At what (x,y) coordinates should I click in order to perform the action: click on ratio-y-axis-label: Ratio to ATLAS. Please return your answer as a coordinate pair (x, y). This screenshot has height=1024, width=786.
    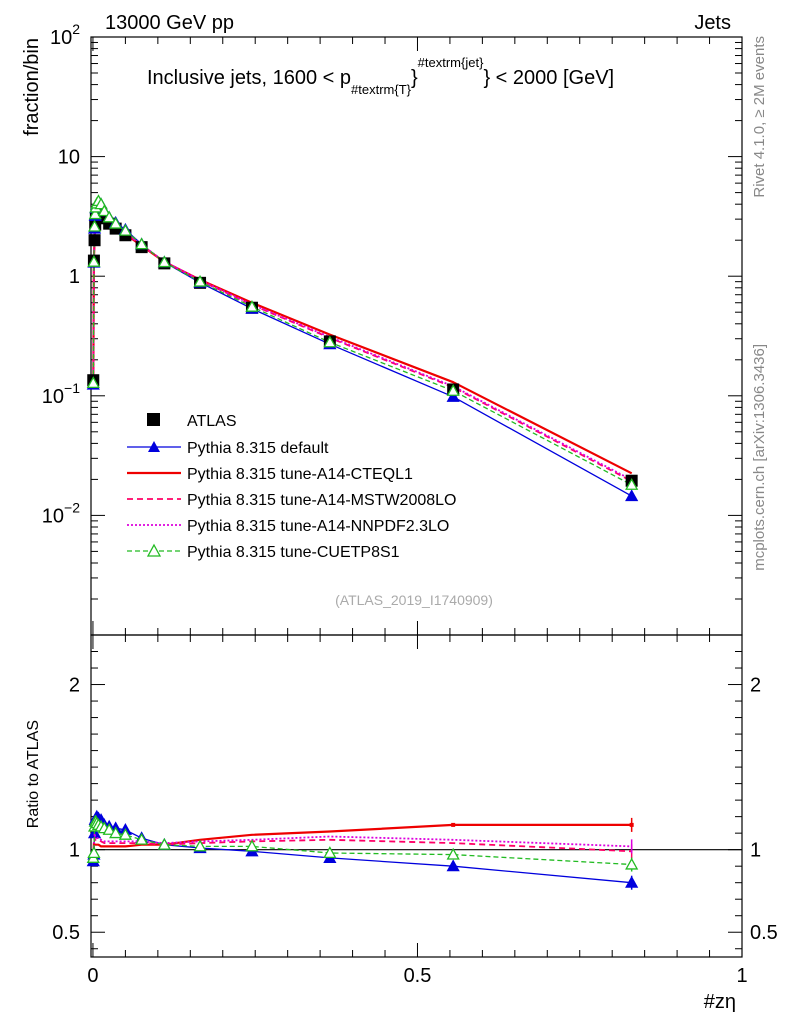
    Looking at the image, I should click on (33, 774).